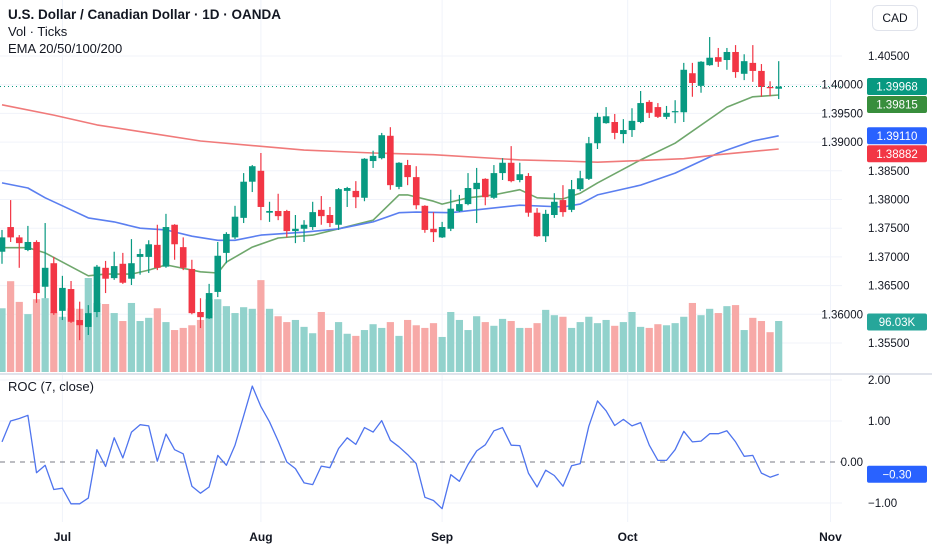  What do you see at coordinates (897, 88) in the screenshot?
I see `last-price-badge-text: 1.39968` at bounding box center [897, 88].